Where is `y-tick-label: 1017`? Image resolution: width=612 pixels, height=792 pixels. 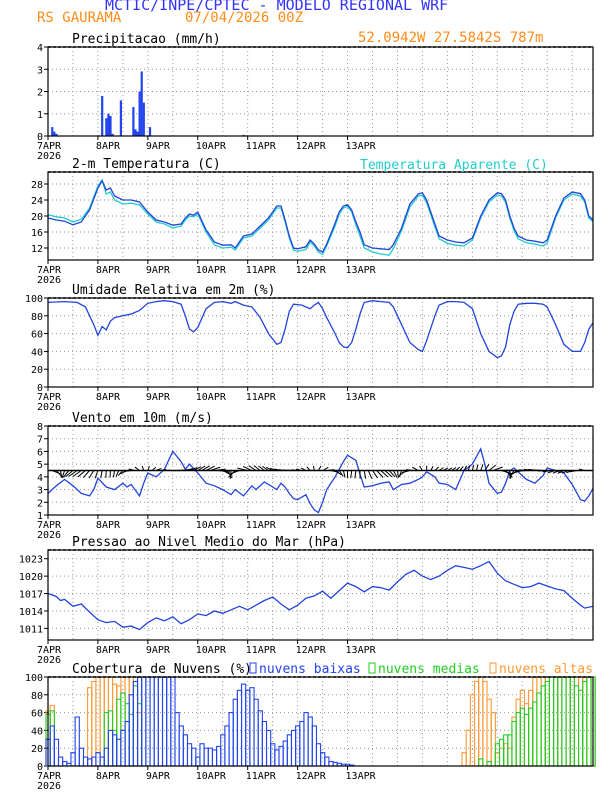 y-tick-label: 1017 is located at coordinates (31, 595).